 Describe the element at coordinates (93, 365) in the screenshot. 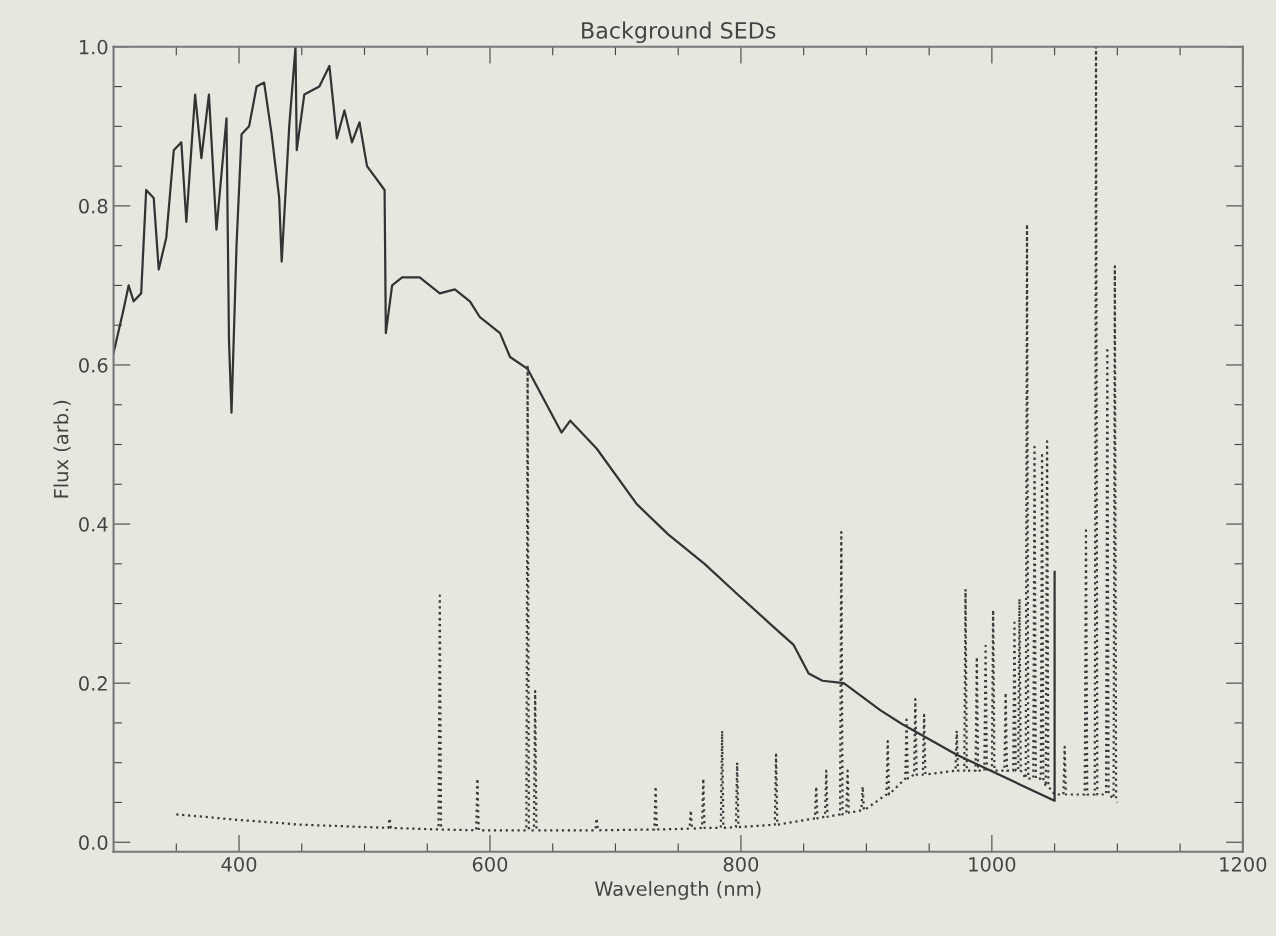

I see `y-tick-label: 0.6` at that location.